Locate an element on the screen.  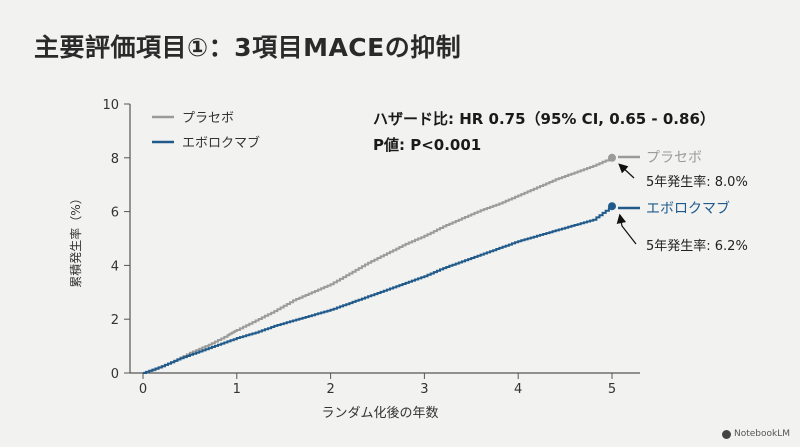
y-tick-label: 4 is located at coordinates (115, 266).